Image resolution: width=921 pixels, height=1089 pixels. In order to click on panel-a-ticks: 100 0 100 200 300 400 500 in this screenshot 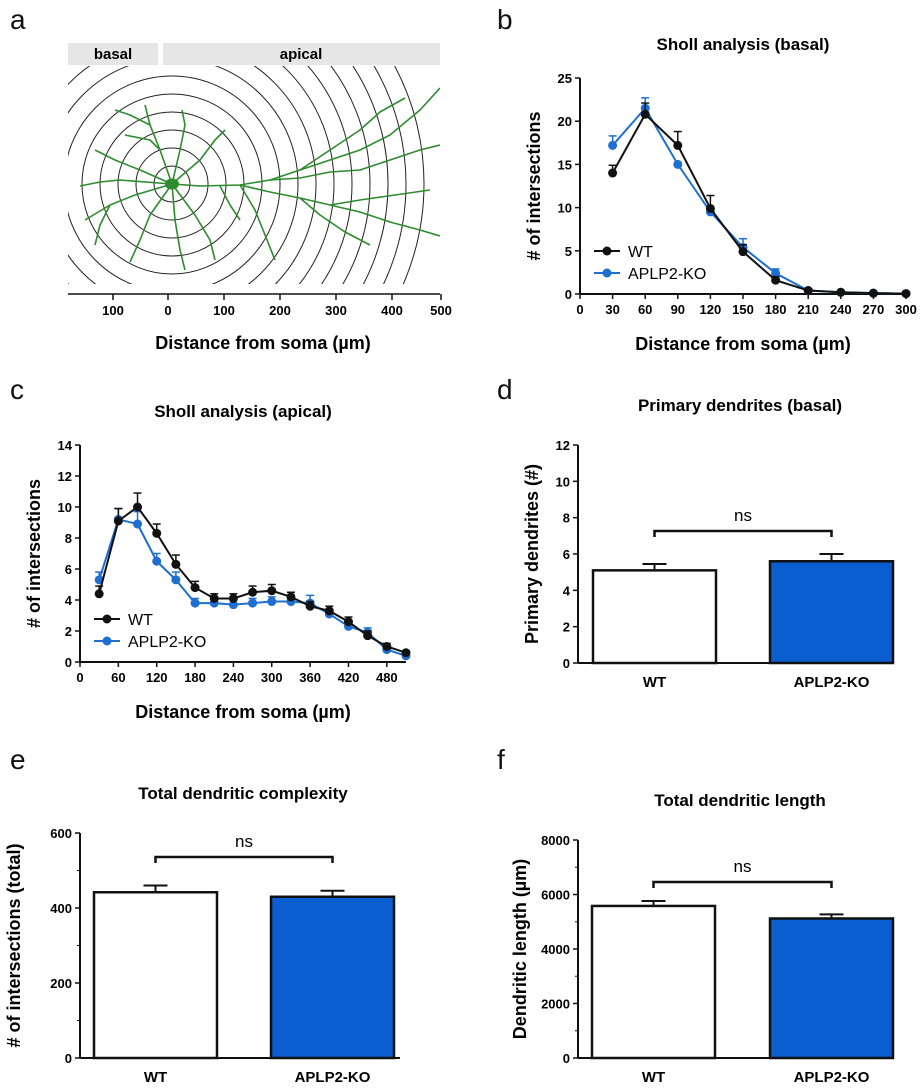, I will do `click(277, 306)`.